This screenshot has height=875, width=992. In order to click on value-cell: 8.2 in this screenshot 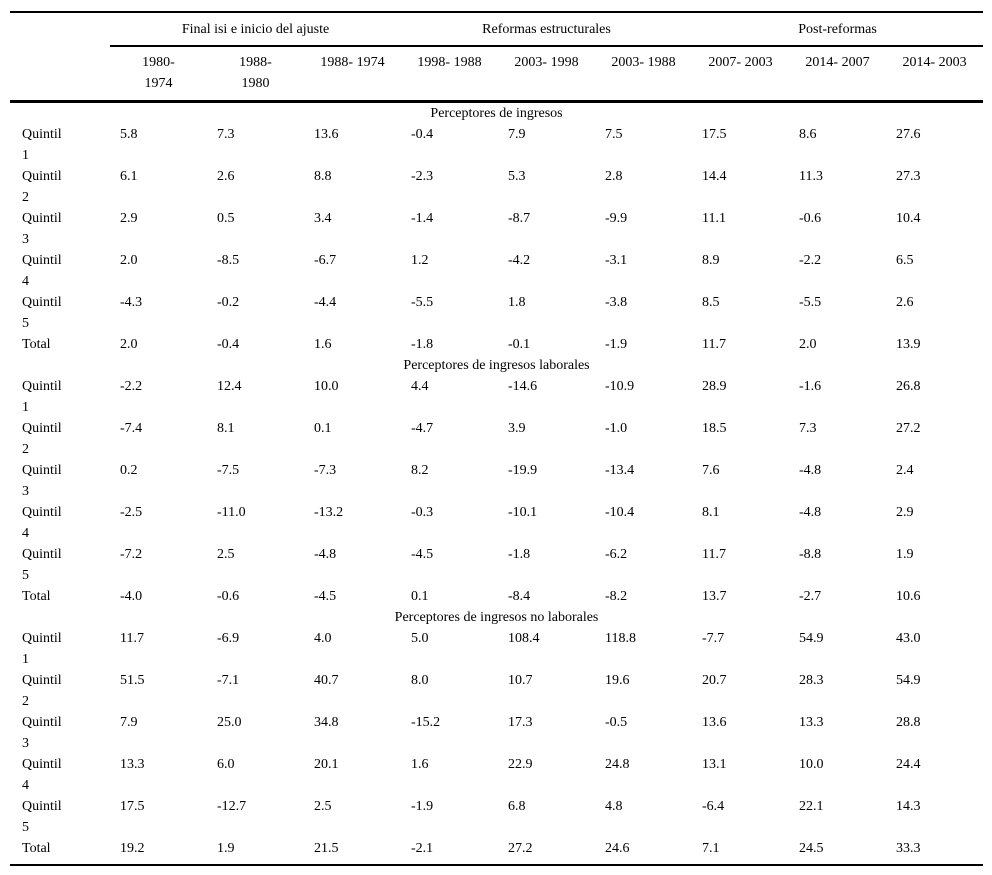, I will do `click(420, 470)`.